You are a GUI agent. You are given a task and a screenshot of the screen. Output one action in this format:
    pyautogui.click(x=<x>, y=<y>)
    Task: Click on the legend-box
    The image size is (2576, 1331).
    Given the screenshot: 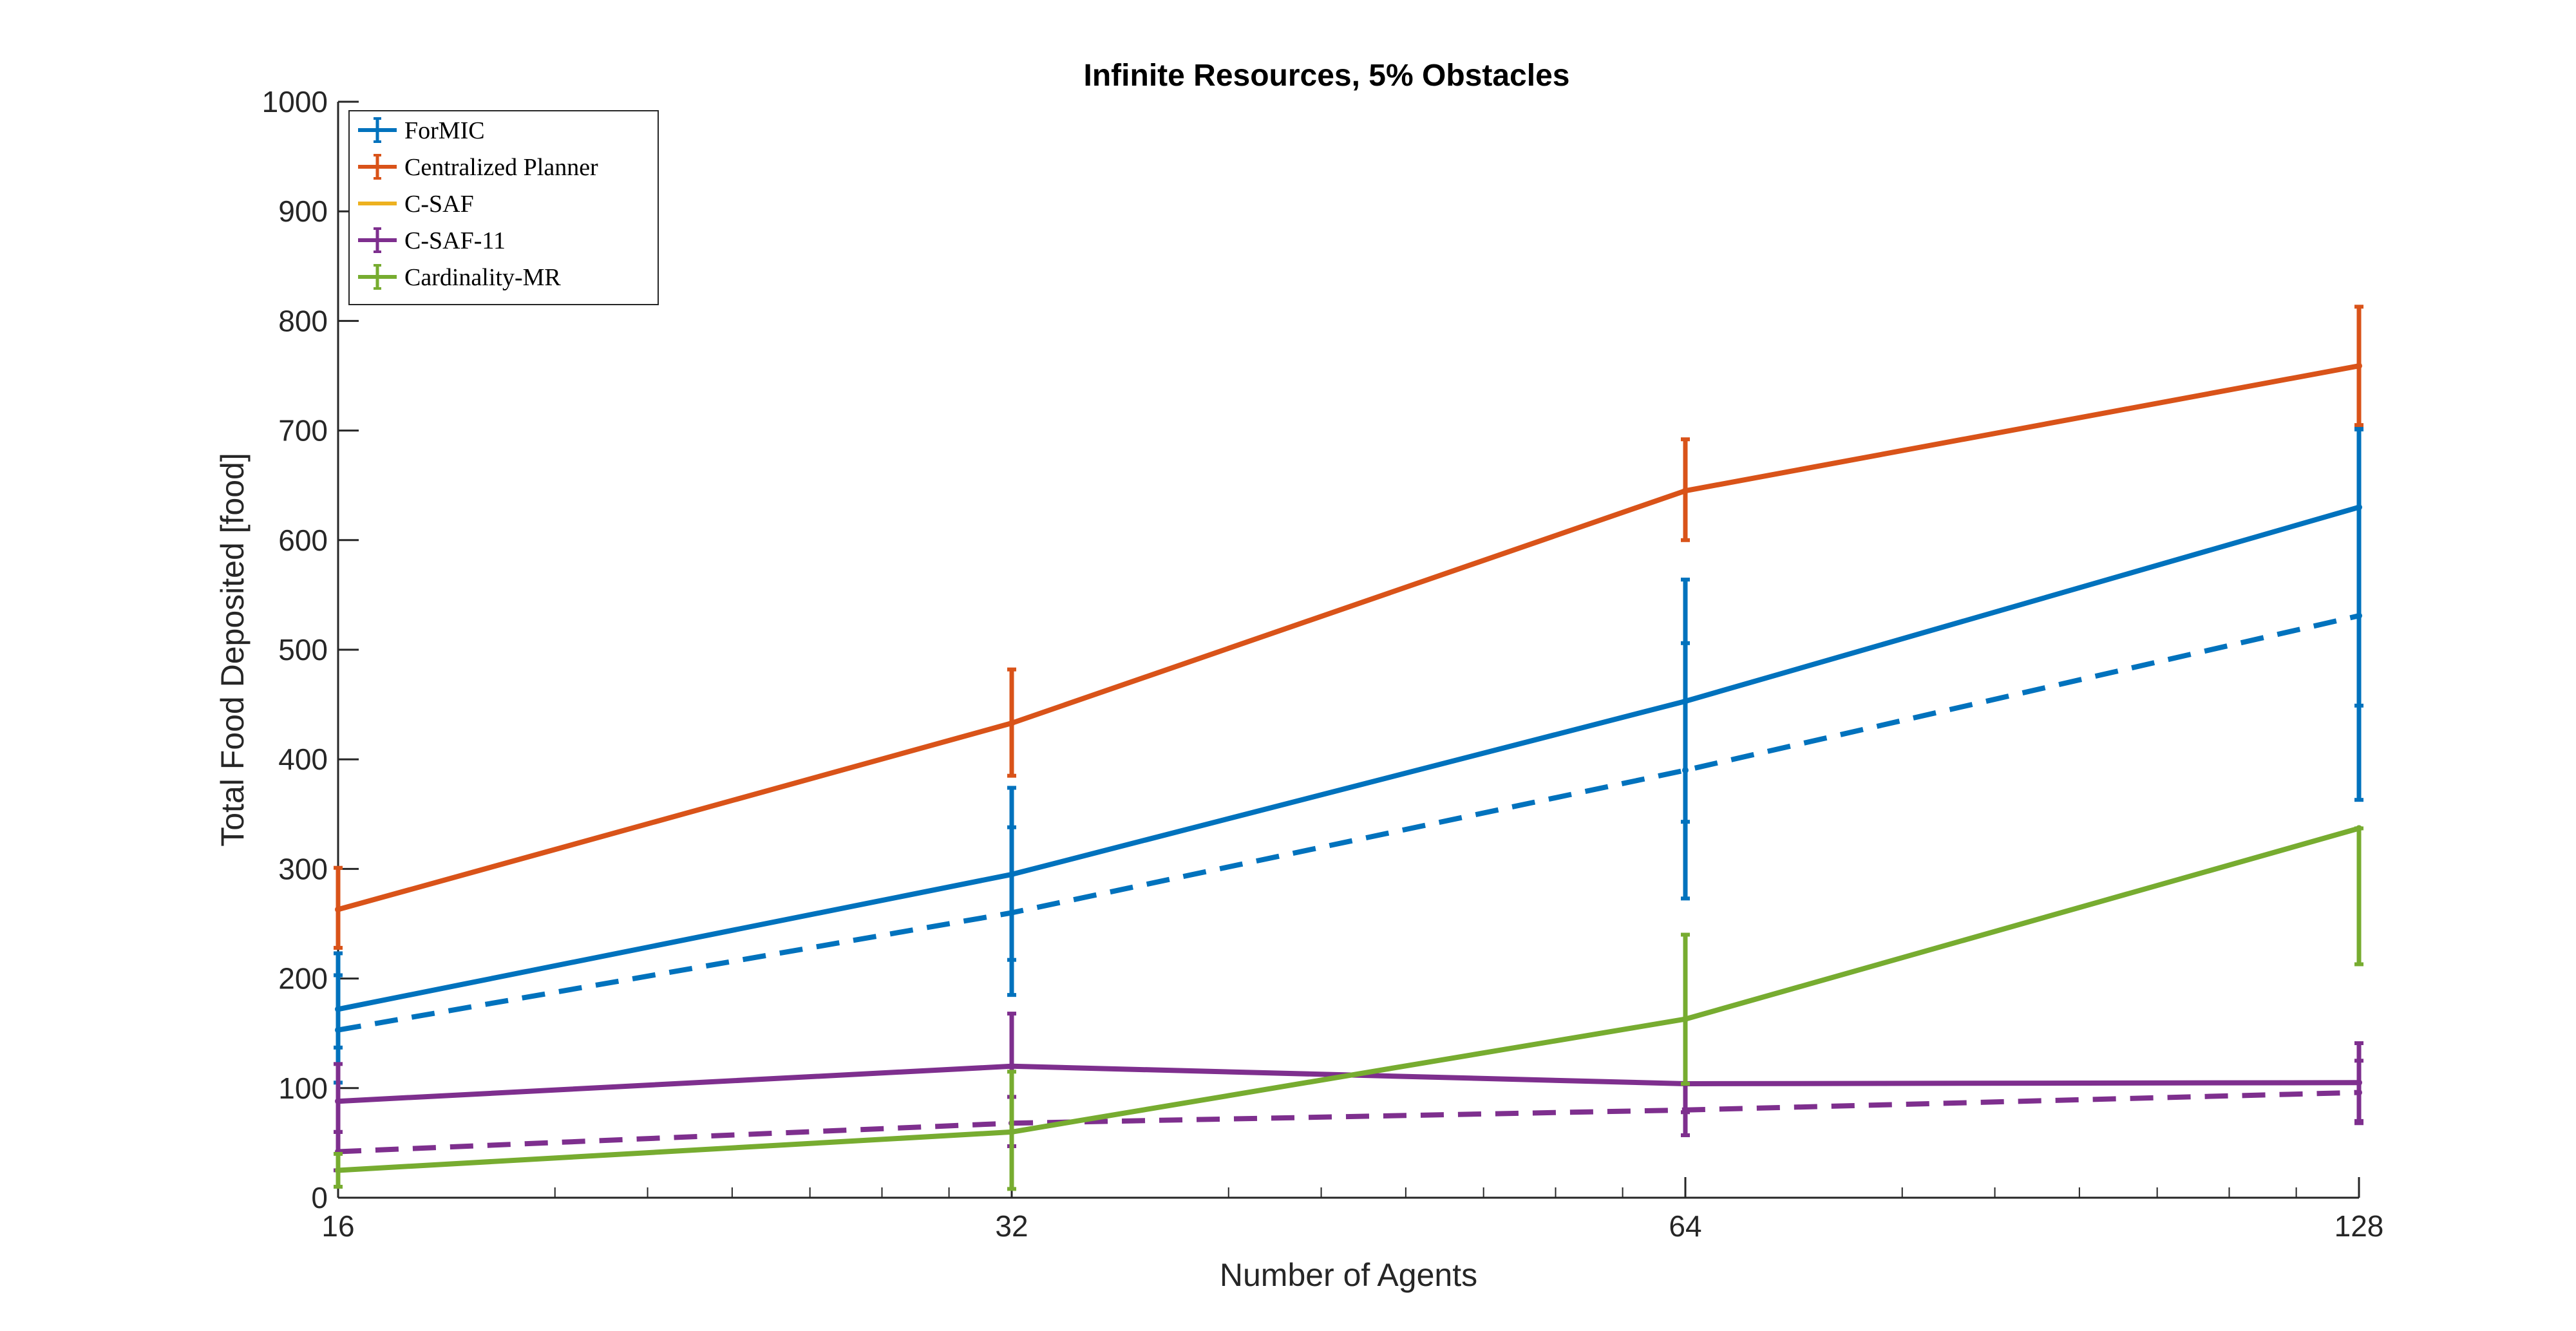 What is the action you would take?
    pyautogui.click(x=503, y=207)
    